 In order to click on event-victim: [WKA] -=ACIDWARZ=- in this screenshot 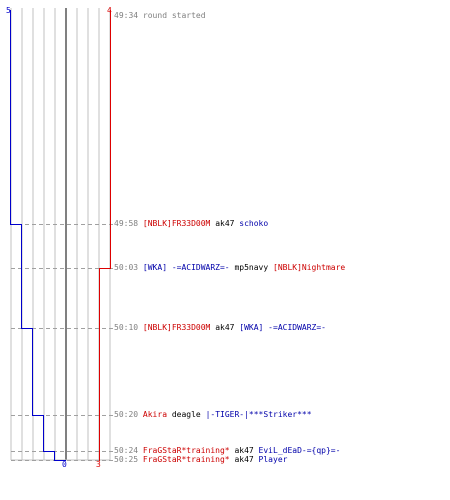, I will do `click(282, 327)`.